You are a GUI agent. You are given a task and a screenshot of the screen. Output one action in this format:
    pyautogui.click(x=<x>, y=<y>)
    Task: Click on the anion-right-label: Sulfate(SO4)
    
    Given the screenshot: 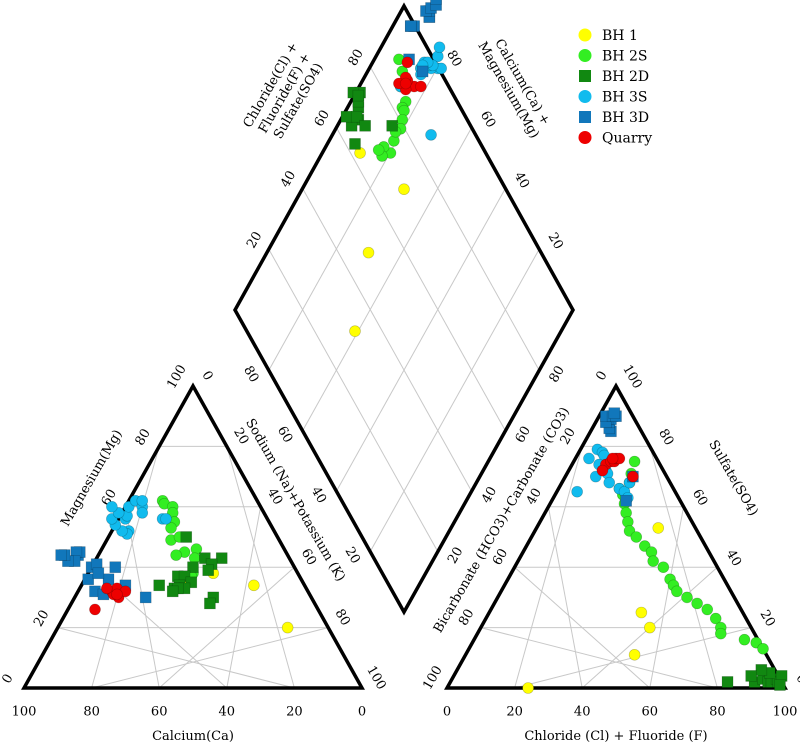 What is the action you would take?
    pyautogui.click(x=732, y=478)
    